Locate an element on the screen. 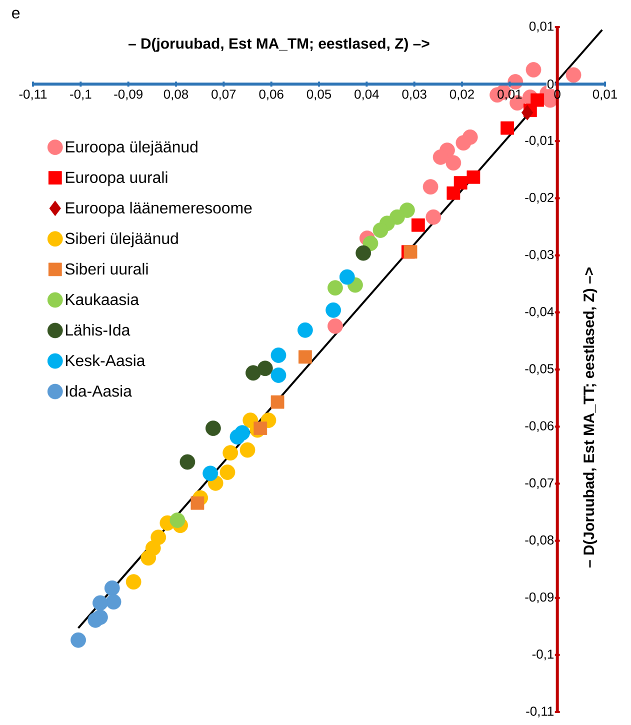 The image size is (631, 725). x-tick-label: 0,05 is located at coordinates (319, 95).